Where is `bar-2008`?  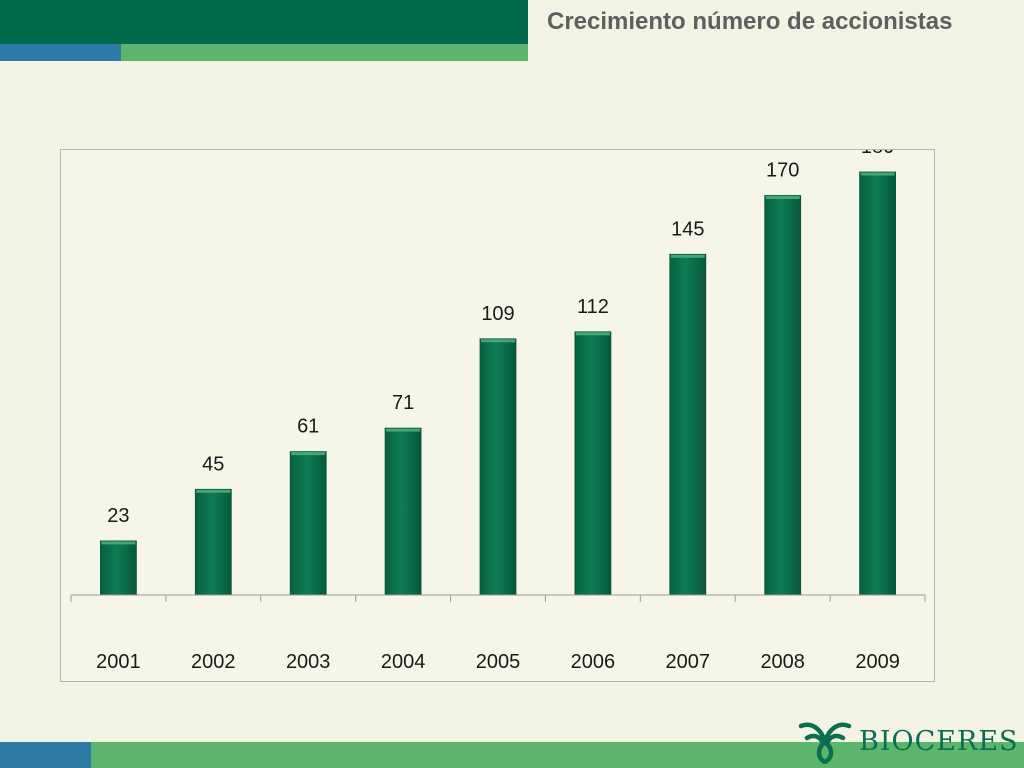 bar-2008 is located at coordinates (783, 395).